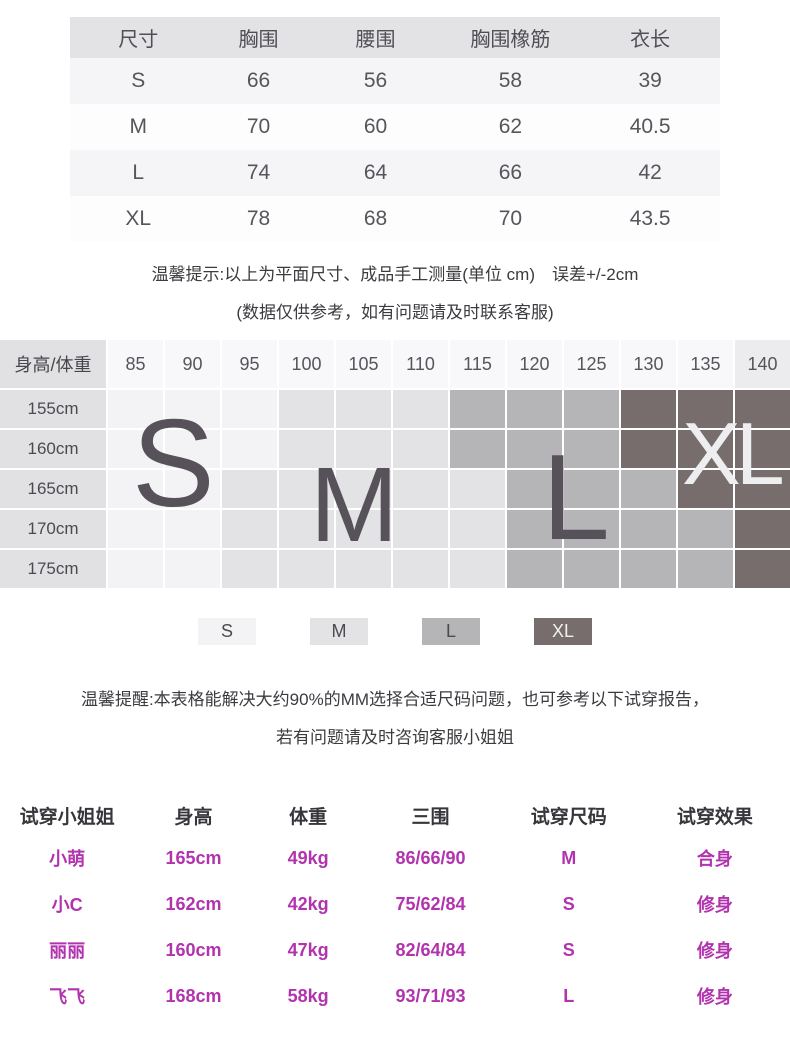 The width and height of the screenshot is (790, 1039). What do you see at coordinates (135, 364) in the screenshot?
I see `weight-header-cell: 85` at bounding box center [135, 364].